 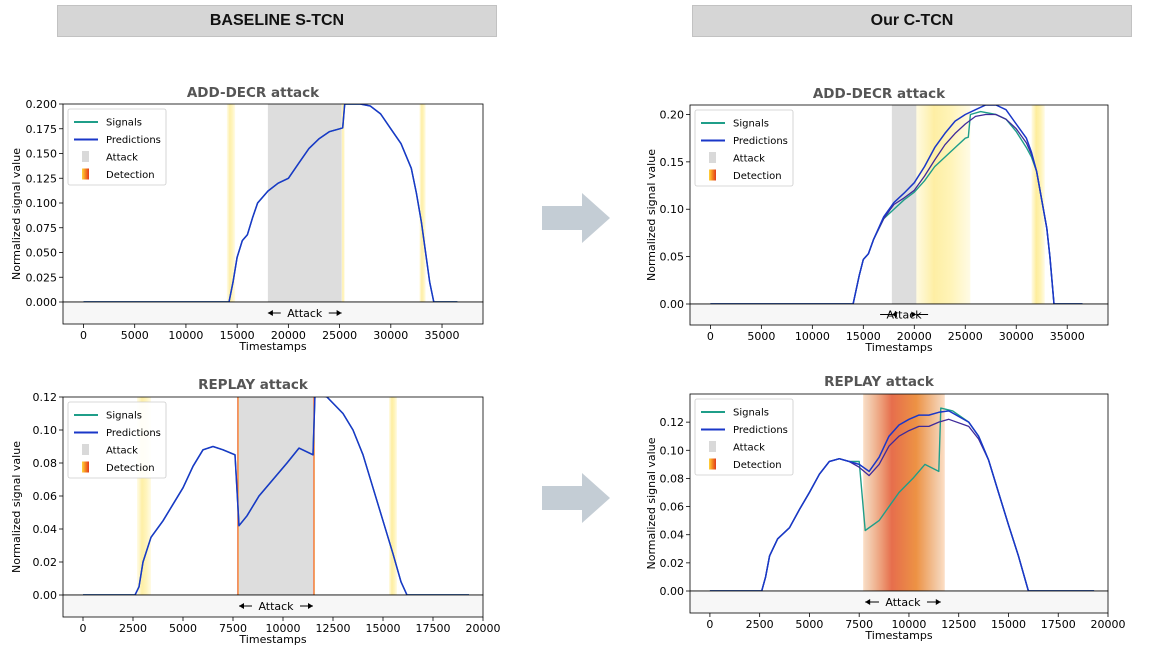 I want to click on y-tick-label: 0.150, so click(x=42, y=154).